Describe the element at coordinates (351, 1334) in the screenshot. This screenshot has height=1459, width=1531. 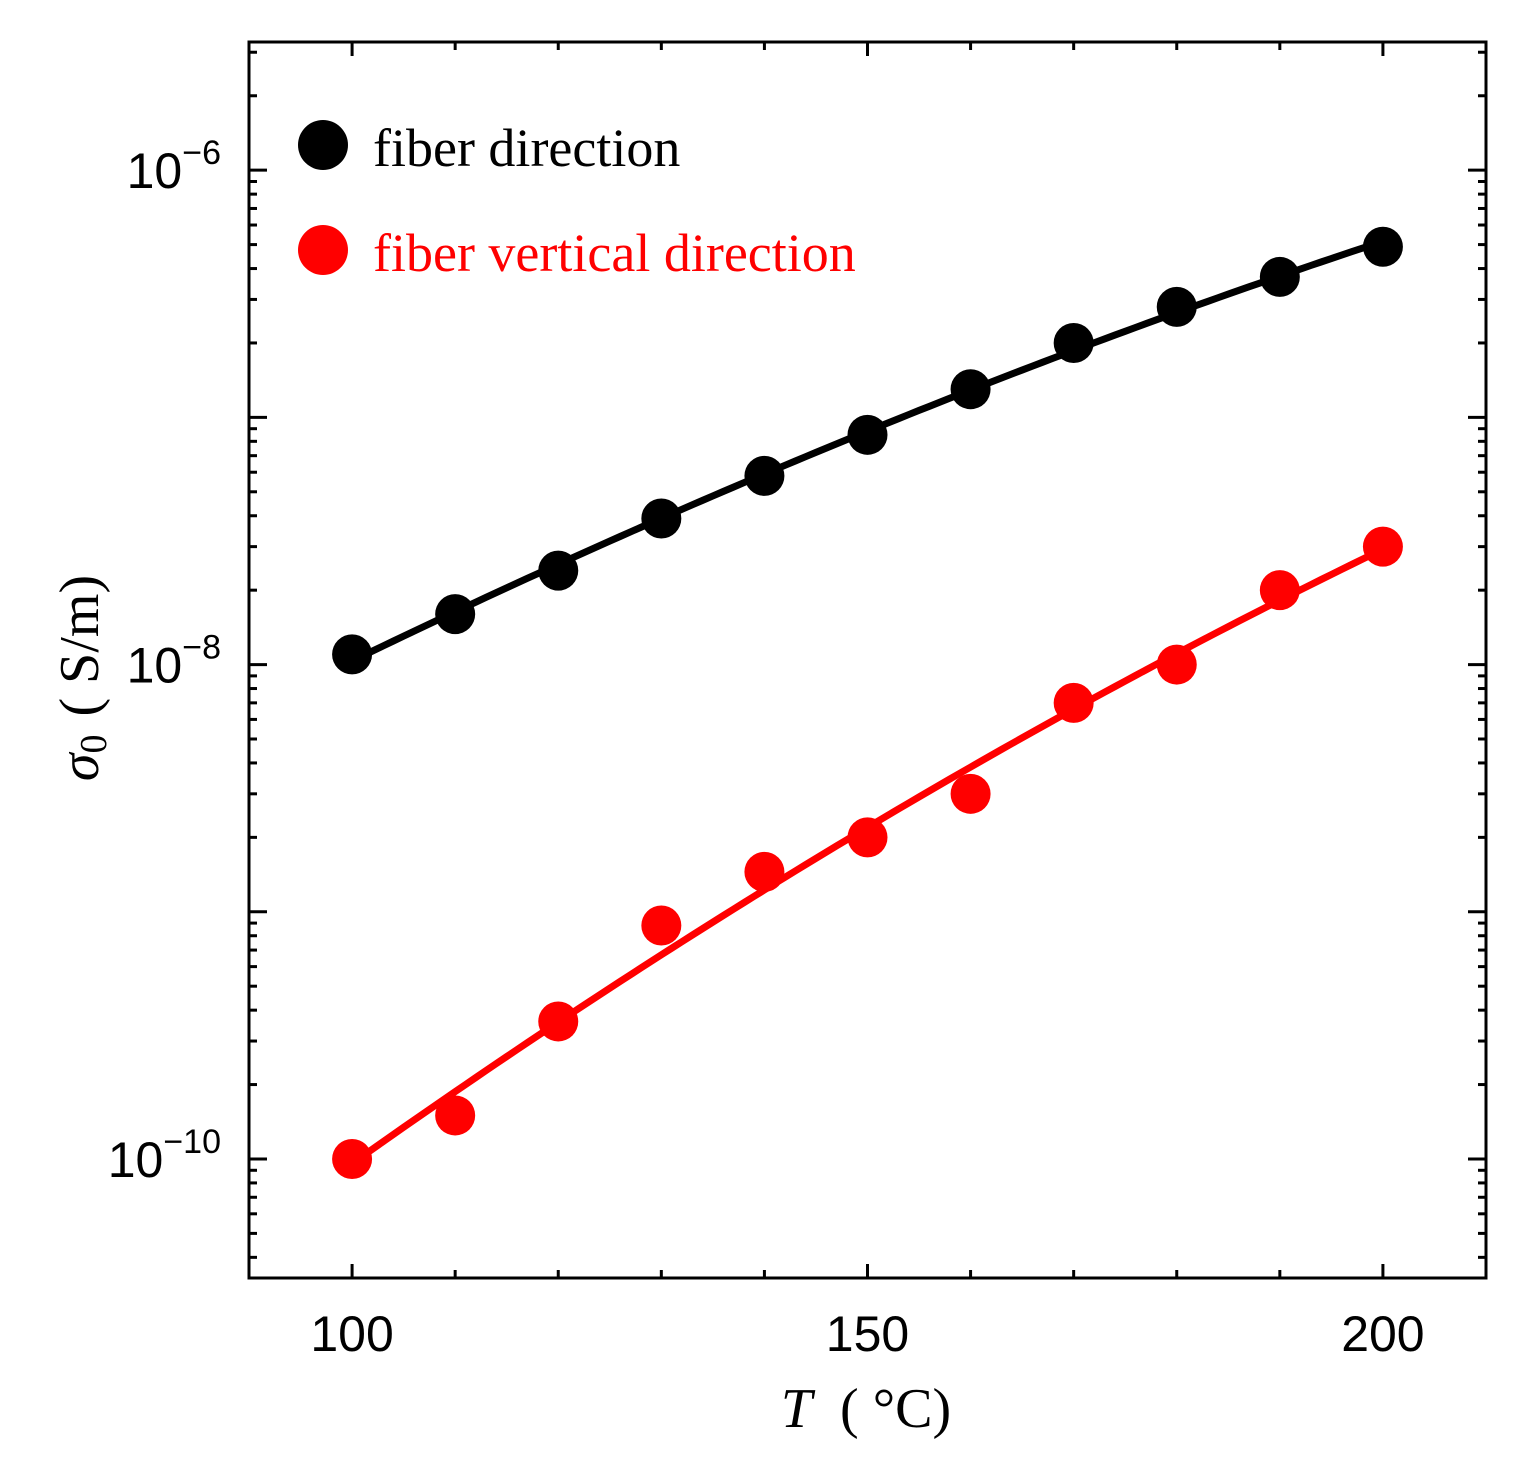
I see `x-tick-label: 100` at that location.